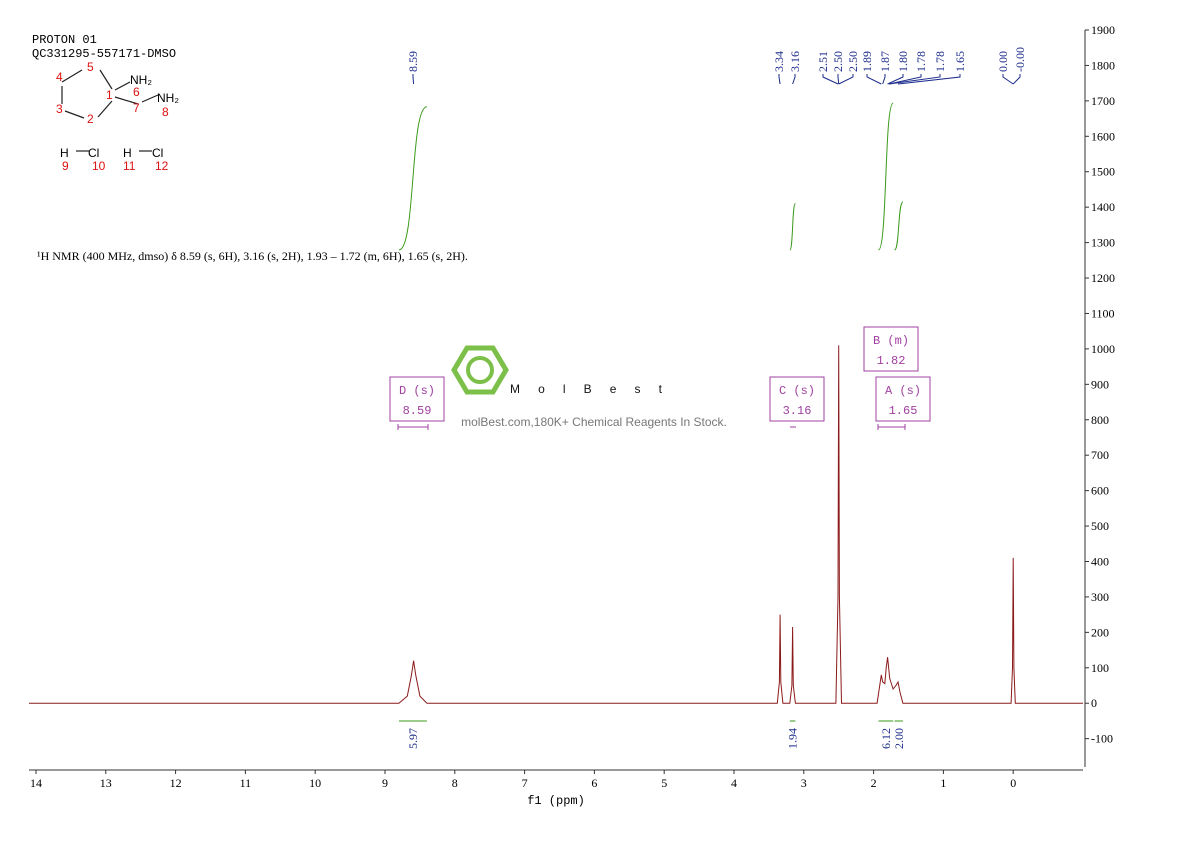 The height and width of the screenshot is (841, 1190). Describe the element at coordinates (104, 54) in the screenshot. I see `header-line: QC331295-557171-DMSO` at that location.